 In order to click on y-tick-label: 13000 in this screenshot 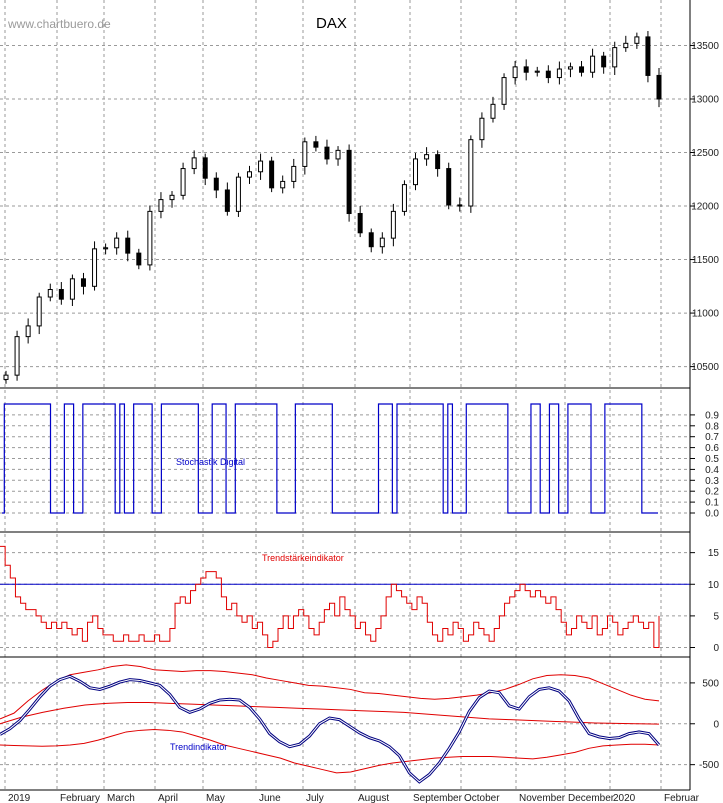, I will do `click(705, 99)`.